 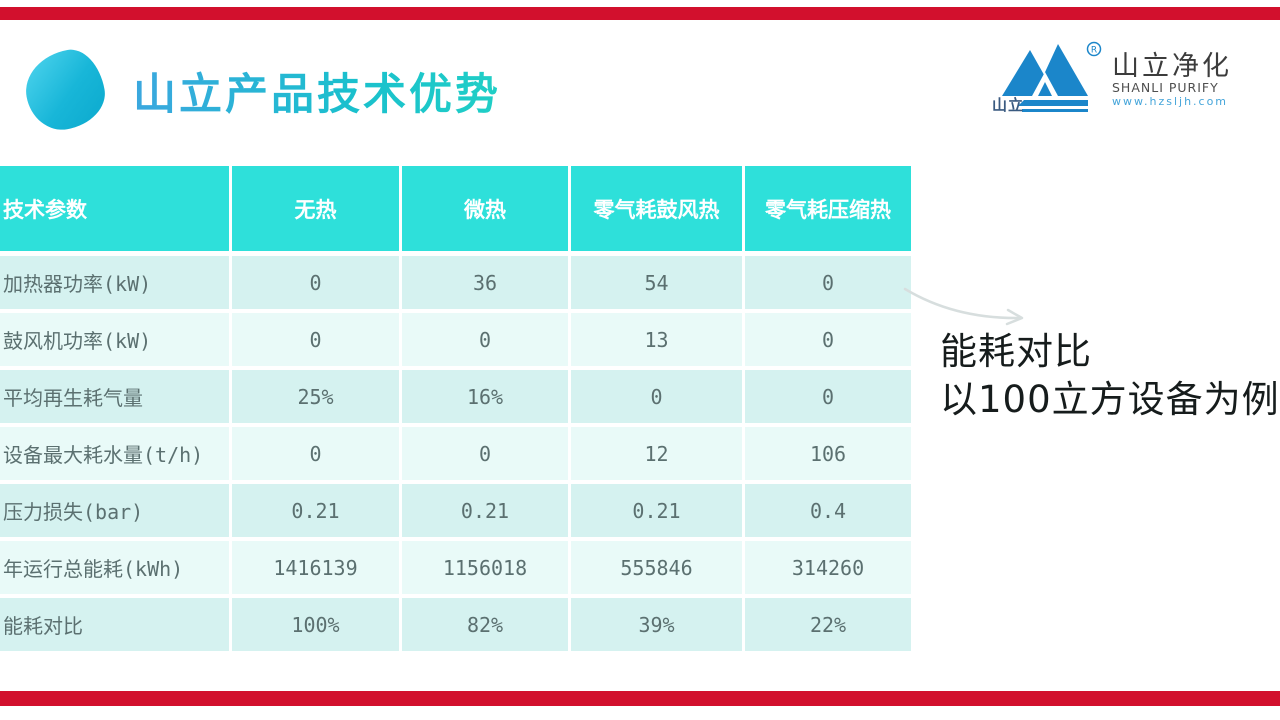 What do you see at coordinates (65, 90) in the screenshot?
I see `title-blob-decoration` at bounding box center [65, 90].